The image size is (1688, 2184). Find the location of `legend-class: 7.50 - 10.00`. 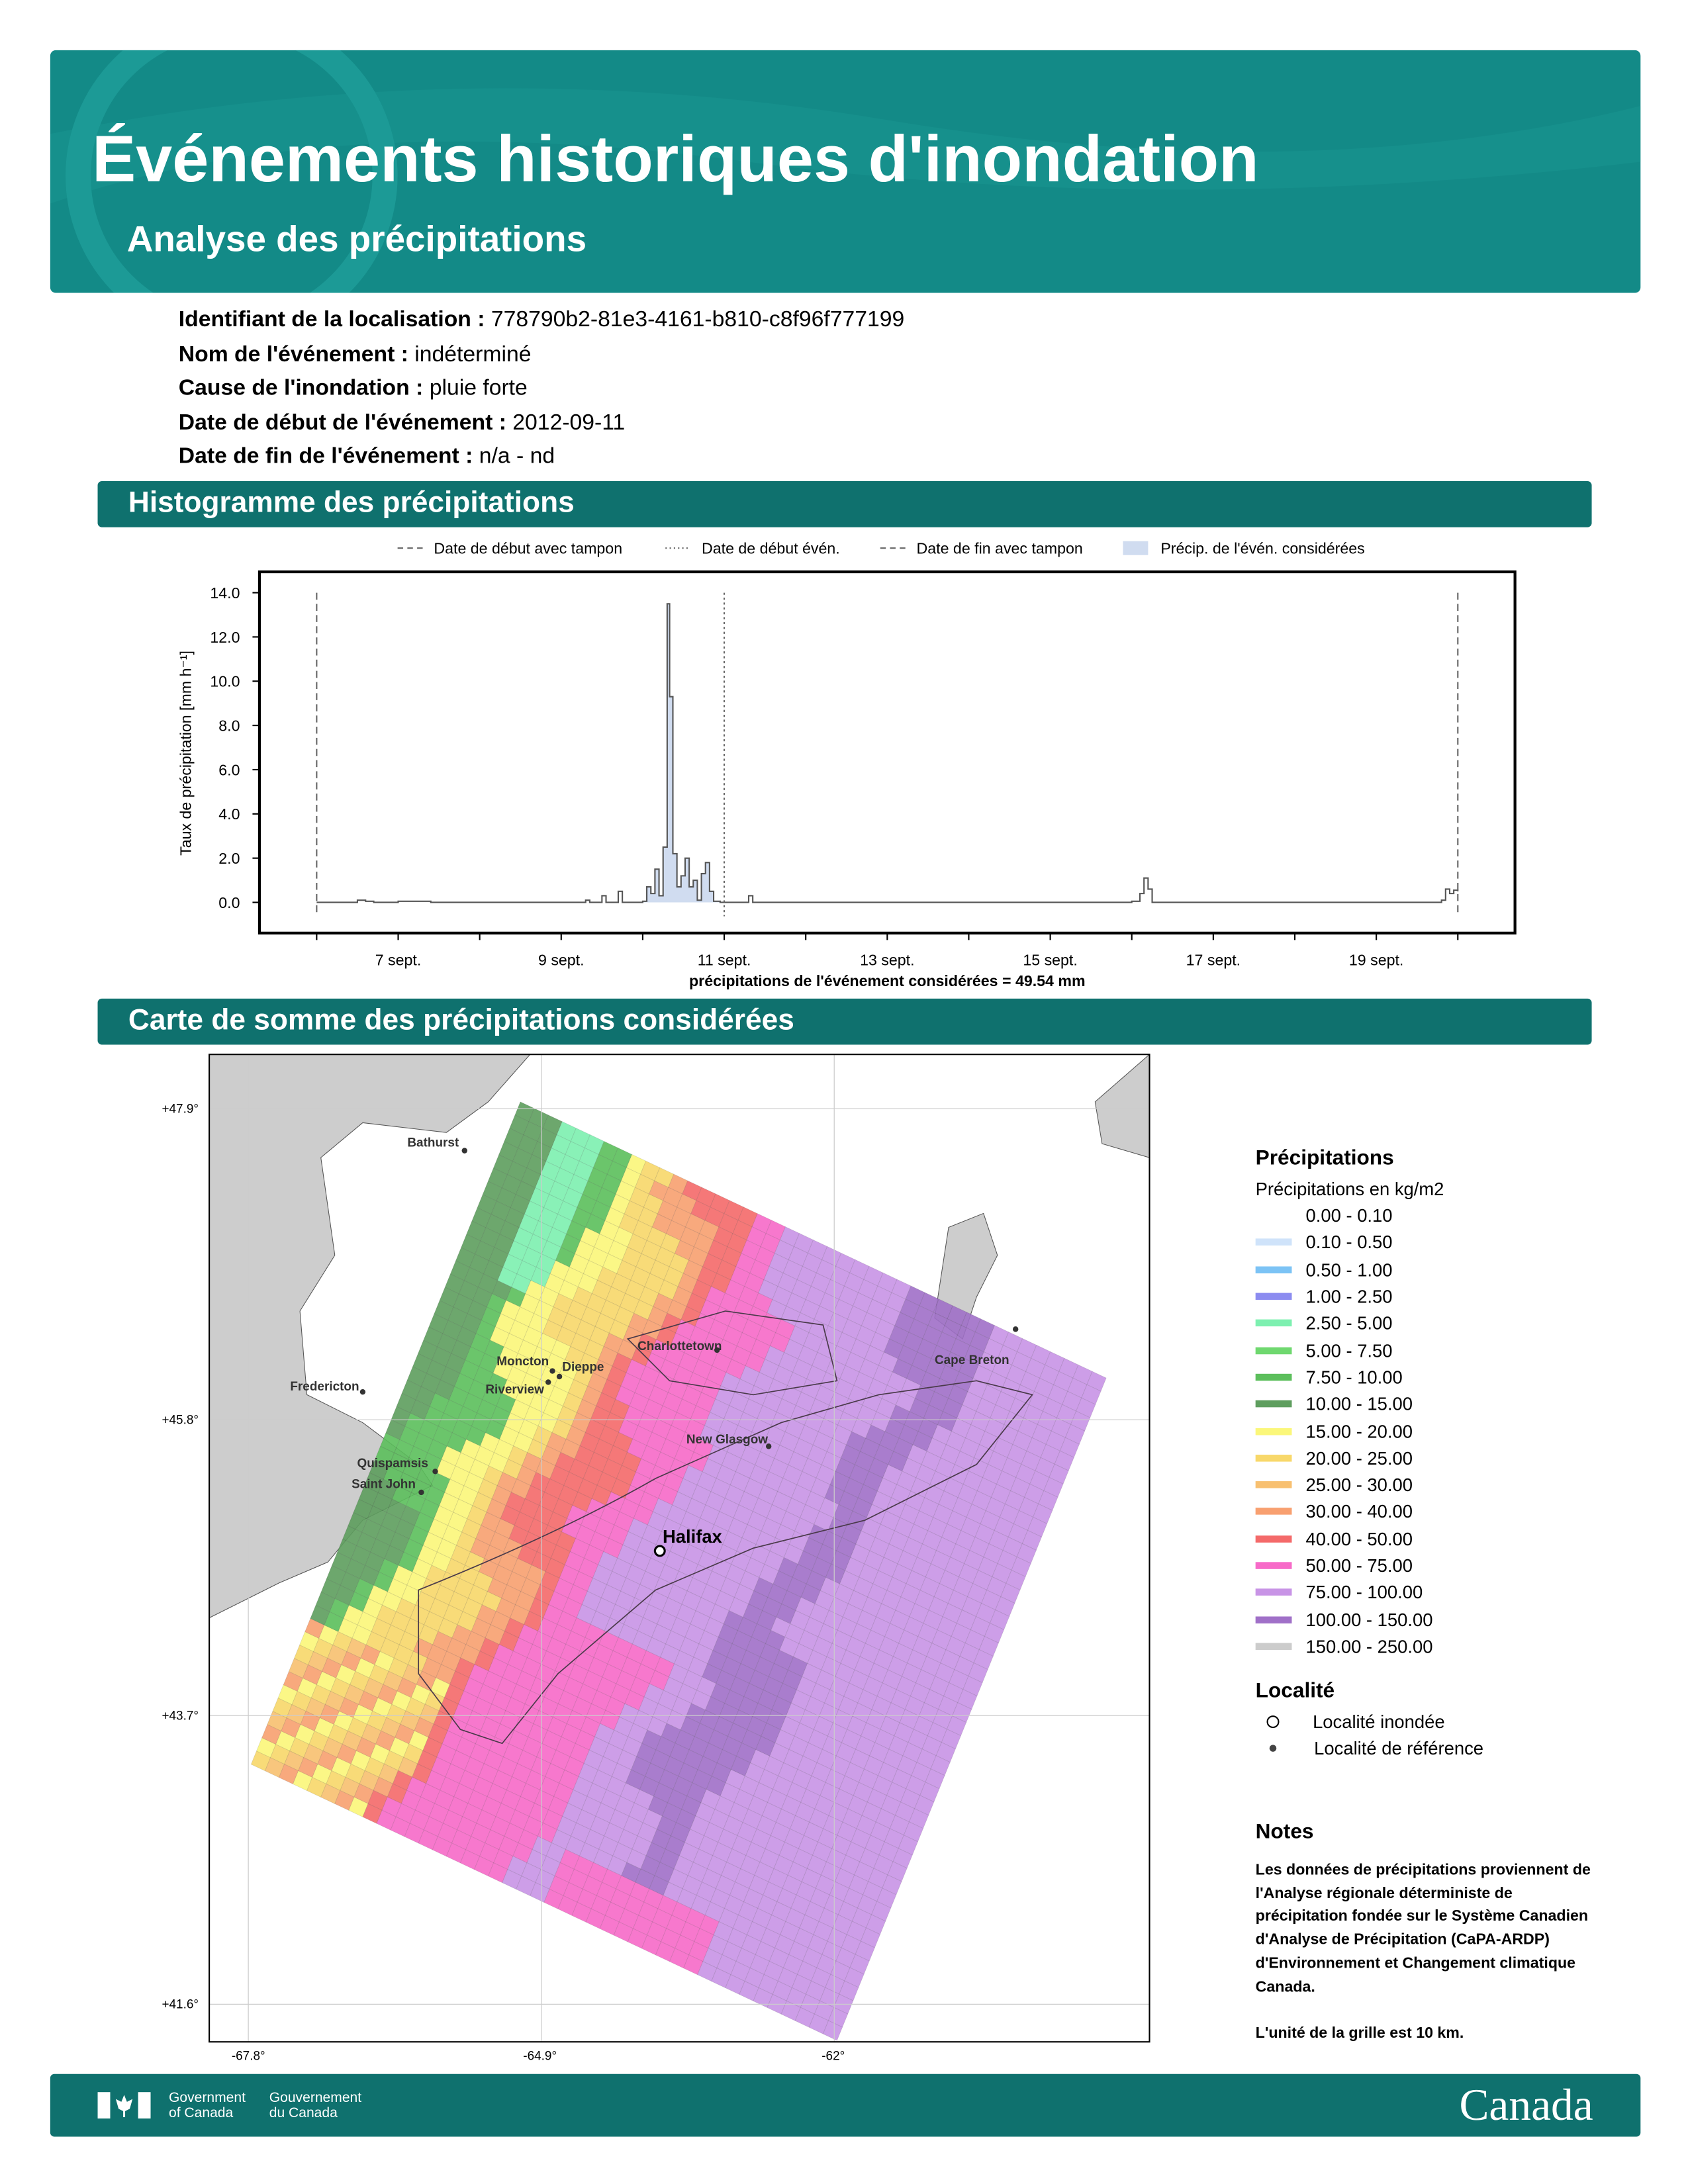

legend-class: 7.50 - 10.00 is located at coordinates (1369, 1377).